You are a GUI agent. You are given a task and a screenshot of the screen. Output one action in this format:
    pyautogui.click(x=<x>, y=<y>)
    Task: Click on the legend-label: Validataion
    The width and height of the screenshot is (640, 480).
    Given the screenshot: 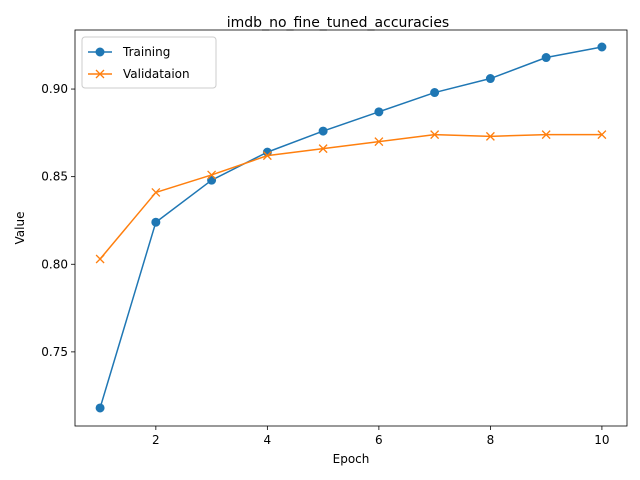 What is the action you would take?
    pyautogui.click(x=156, y=74)
    